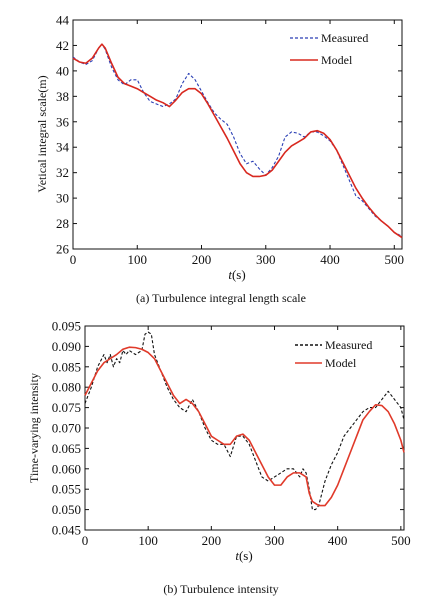 The width and height of the screenshot is (442, 603). What do you see at coordinates (62, 70) in the screenshot?
I see `y-tick-label: 40` at bounding box center [62, 70].